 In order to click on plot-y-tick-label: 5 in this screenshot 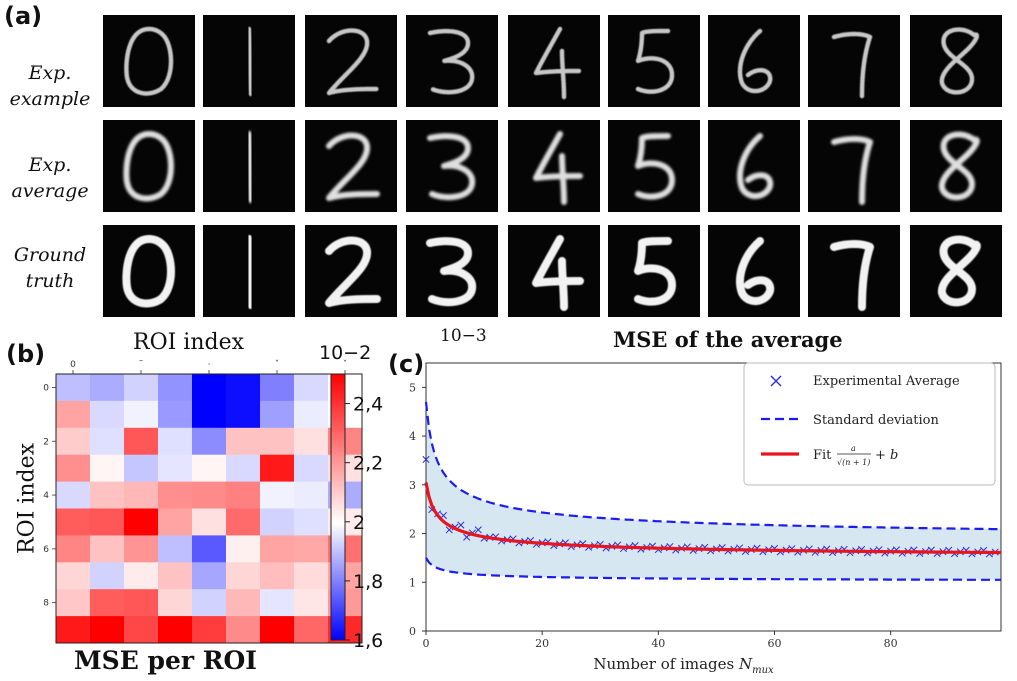, I will do `click(412, 387)`.